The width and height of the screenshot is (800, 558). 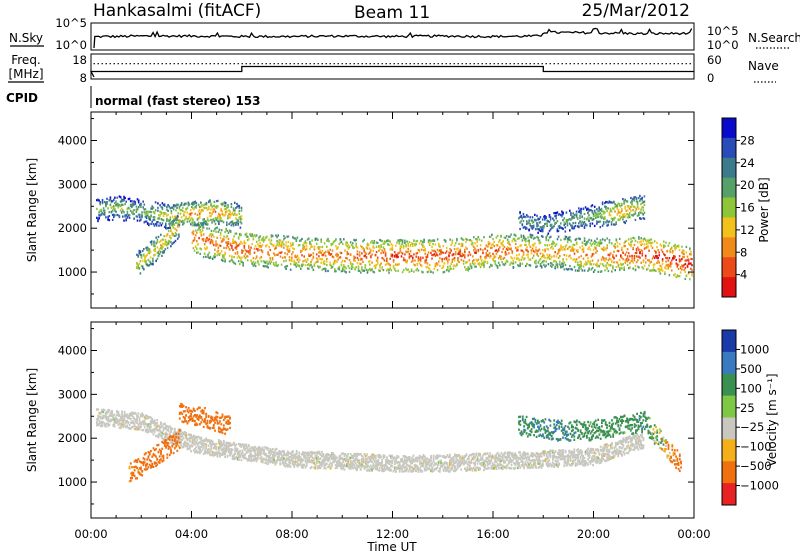 I want to click on power-colorbar-swatch, so click(x=729, y=267).